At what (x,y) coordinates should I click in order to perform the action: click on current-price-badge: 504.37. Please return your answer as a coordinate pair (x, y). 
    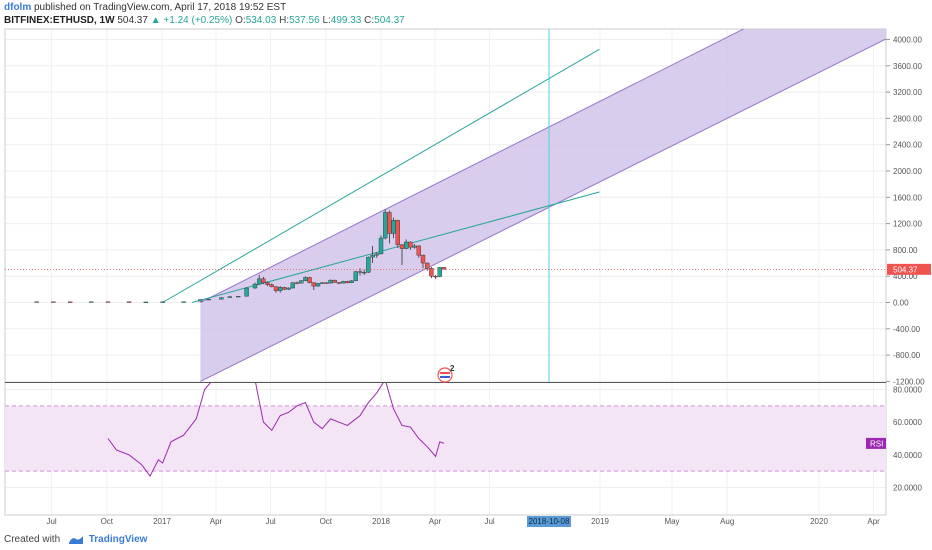
    Looking at the image, I should click on (909, 269).